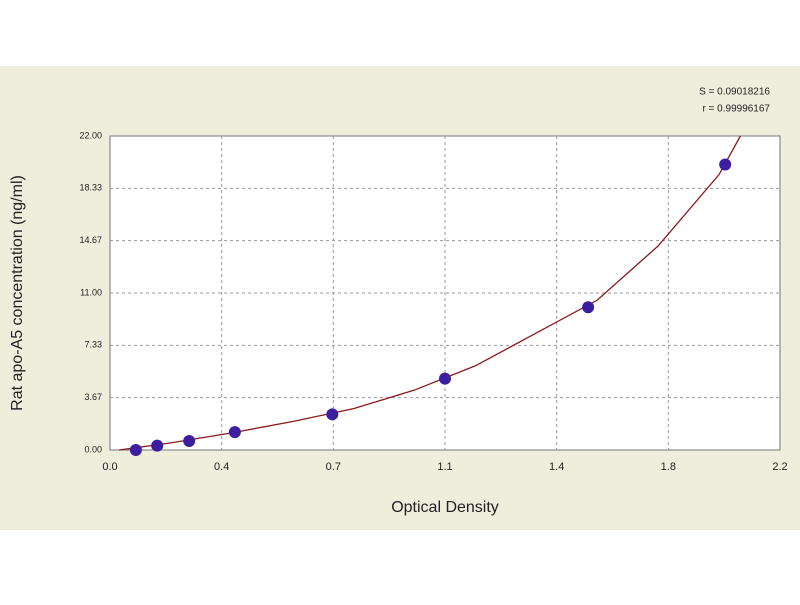 The image size is (800, 605). What do you see at coordinates (93, 397) in the screenshot?
I see `y-tick-label: 3.67` at bounding box center [93, 397].